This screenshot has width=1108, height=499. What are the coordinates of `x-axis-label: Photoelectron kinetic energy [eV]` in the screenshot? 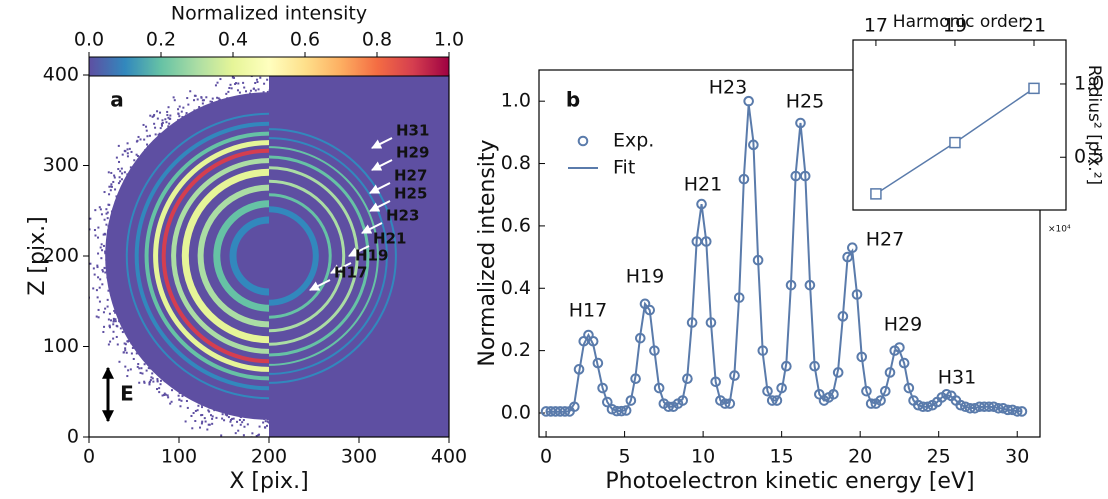 It's located at (789, 481).